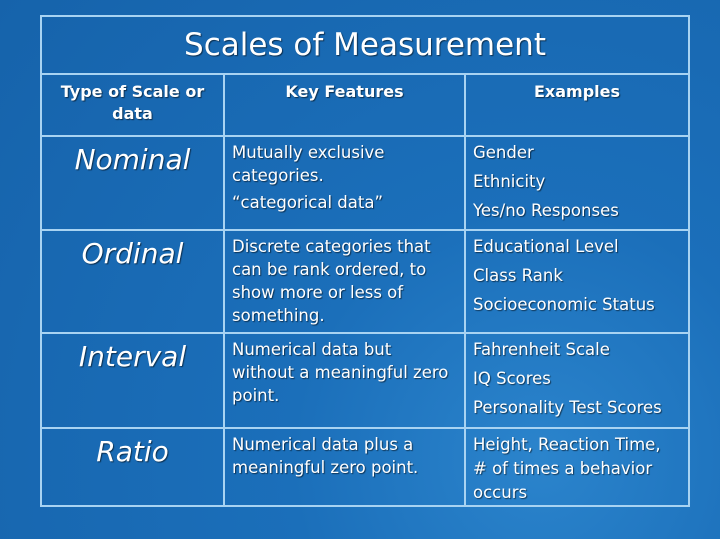 This screenshot has height=539, width=720. What do you see at coordinates (518, 275) in the screenshot?
I see `example-item: Class Rank` at bounding box center [518, 275].